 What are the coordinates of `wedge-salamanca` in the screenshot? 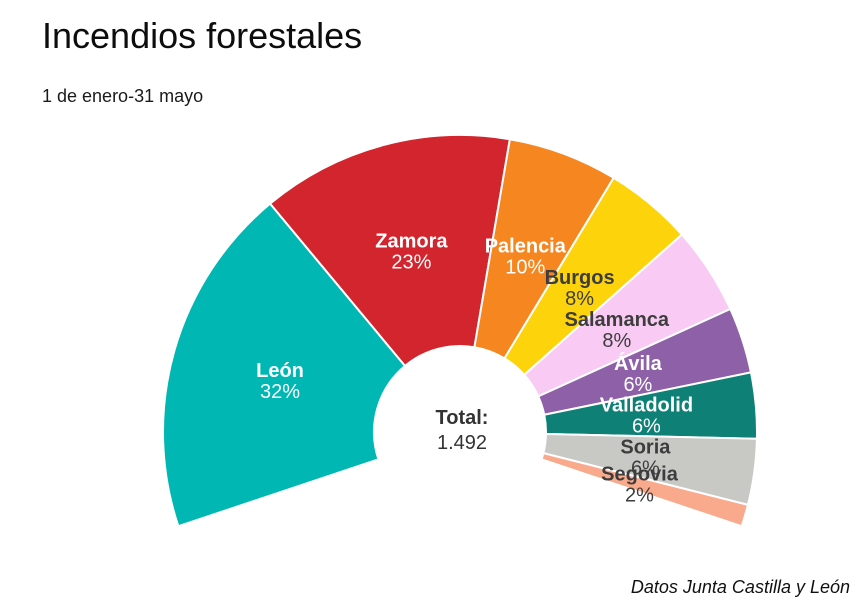 It's located at (627, 315).